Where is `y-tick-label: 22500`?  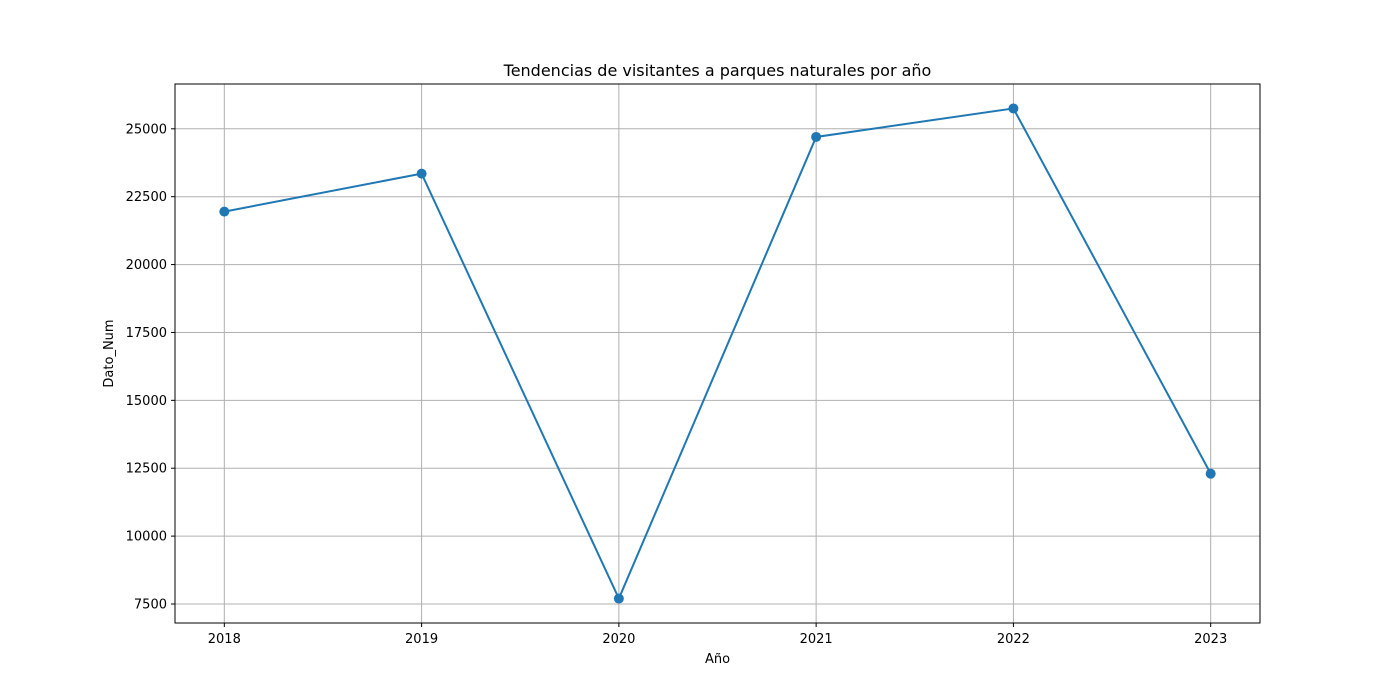 y-tick-label: 22500 is located at coordinates (146, 197).